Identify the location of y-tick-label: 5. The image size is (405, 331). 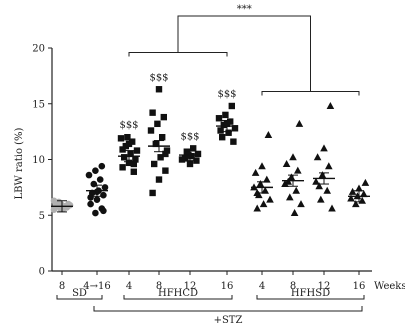
(42, 216).